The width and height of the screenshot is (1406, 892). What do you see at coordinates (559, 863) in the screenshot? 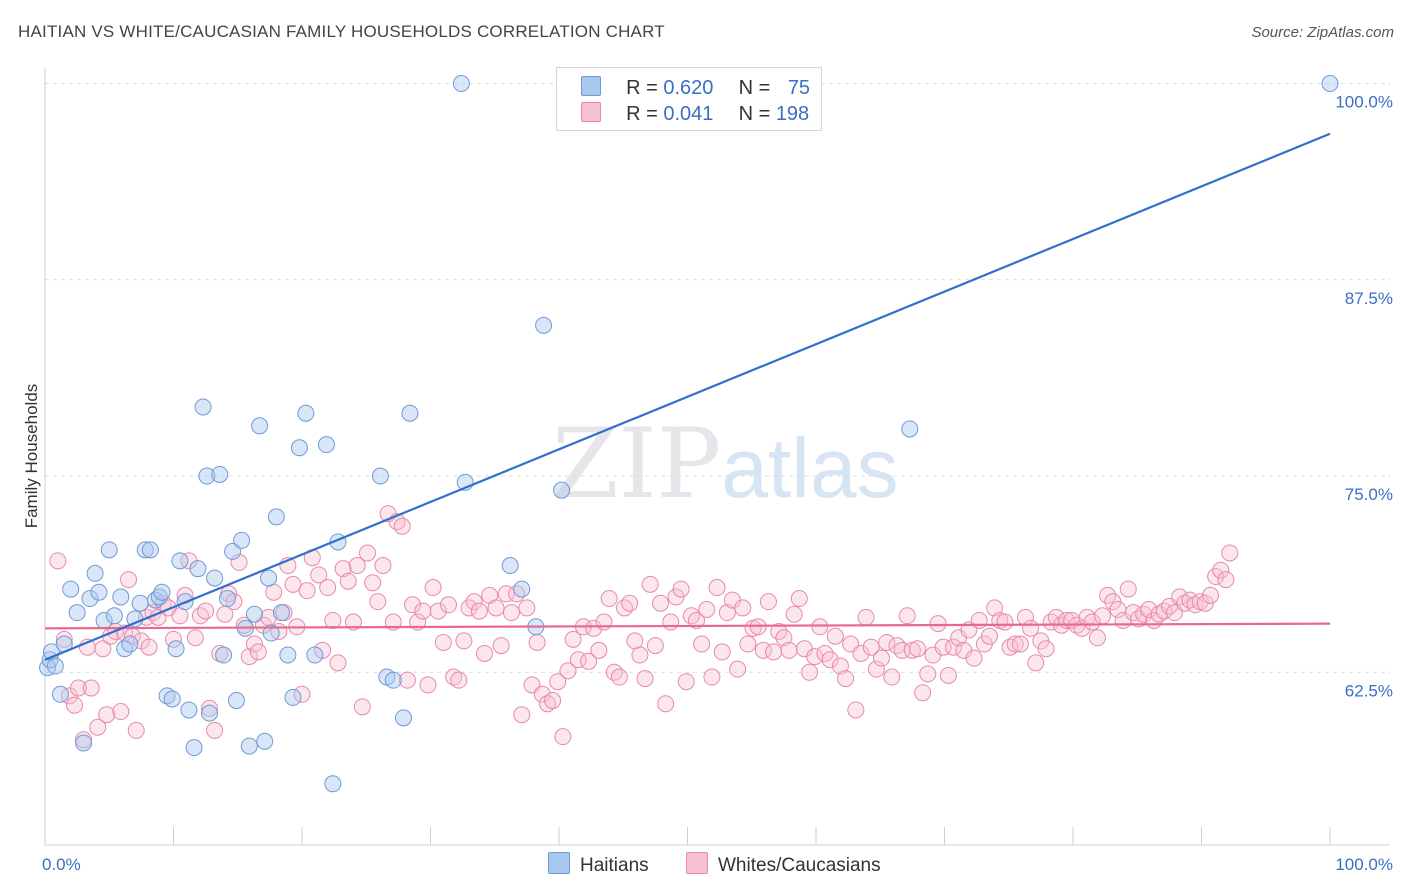
I see `bottom-legend-swatch-haitians` at bounding box center [559, 863].